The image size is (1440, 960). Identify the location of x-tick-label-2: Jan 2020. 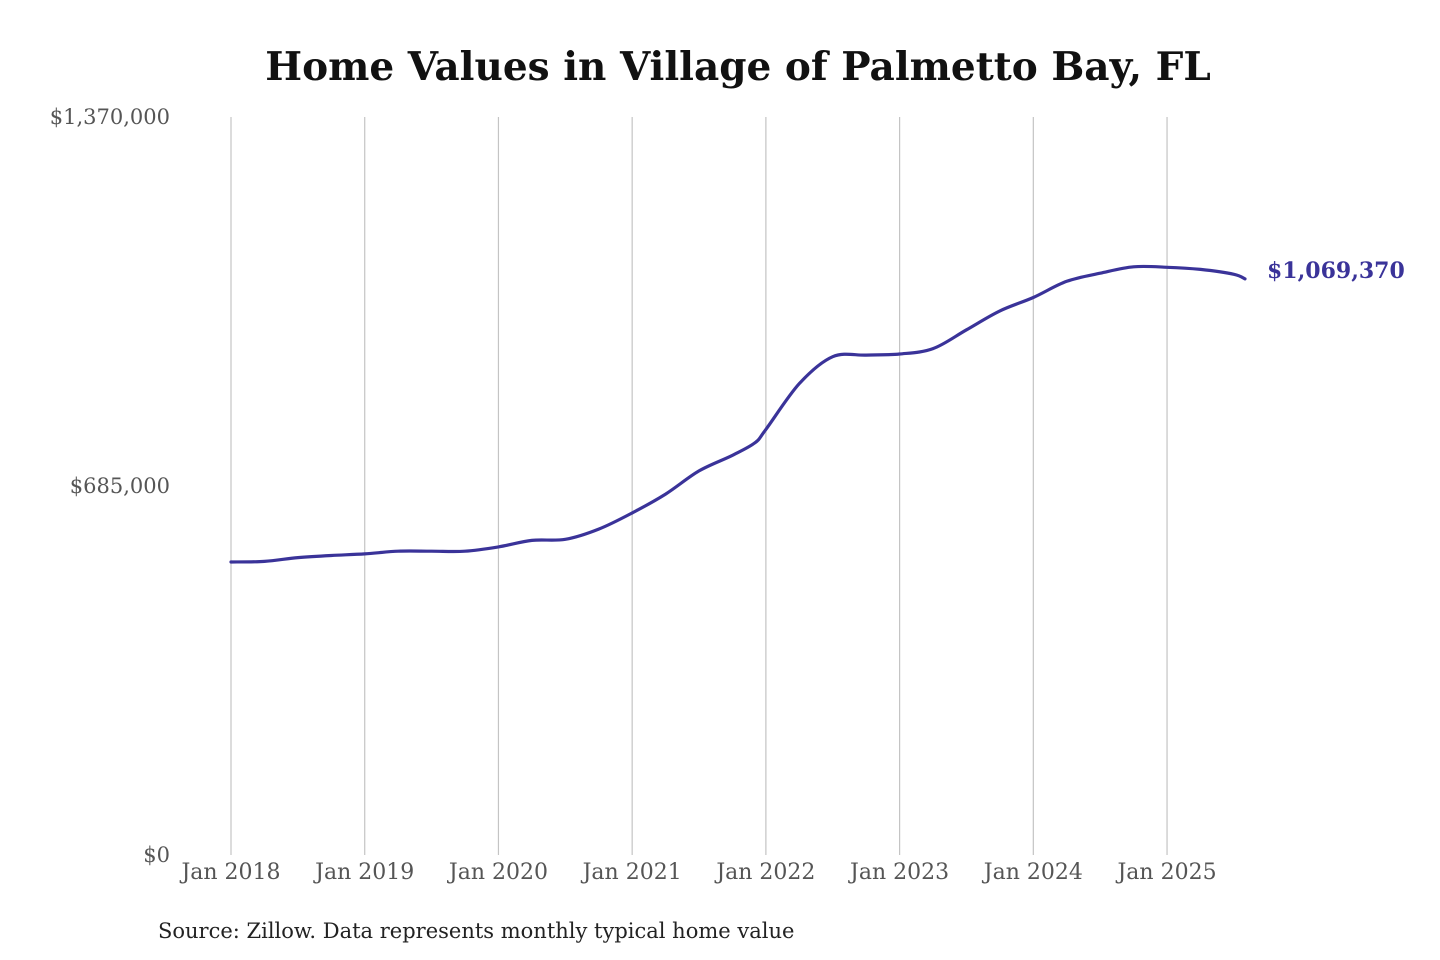
(497, 872).